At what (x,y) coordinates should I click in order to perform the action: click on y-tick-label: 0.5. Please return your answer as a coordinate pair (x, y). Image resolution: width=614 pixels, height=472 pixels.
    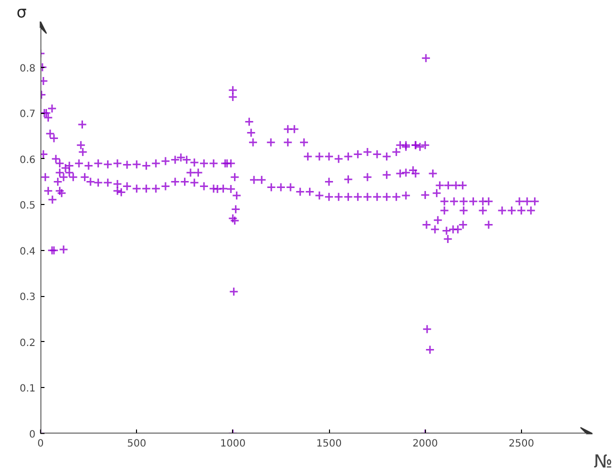
    Looking at the image, I should click on (28, 206).